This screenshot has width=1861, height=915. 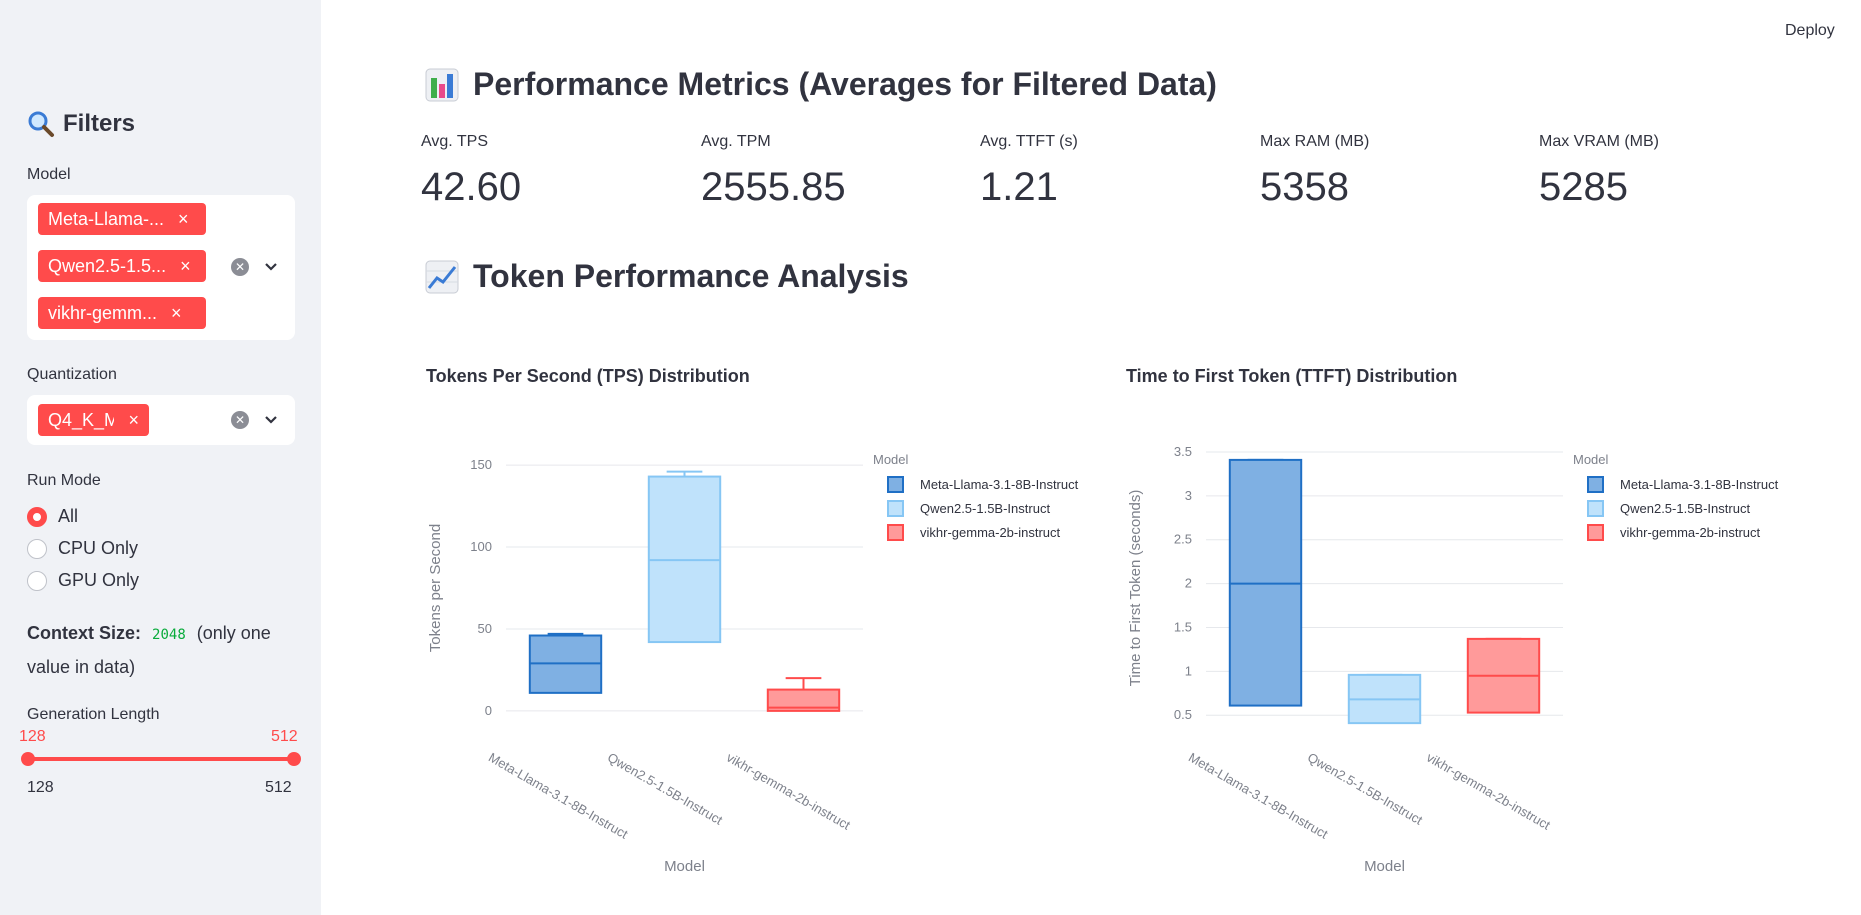 What do you see at coordinates (99, 580) in the screenshot?
I see `radio-gpu-only-label: GPU Only` at bounding box center [99, 580].